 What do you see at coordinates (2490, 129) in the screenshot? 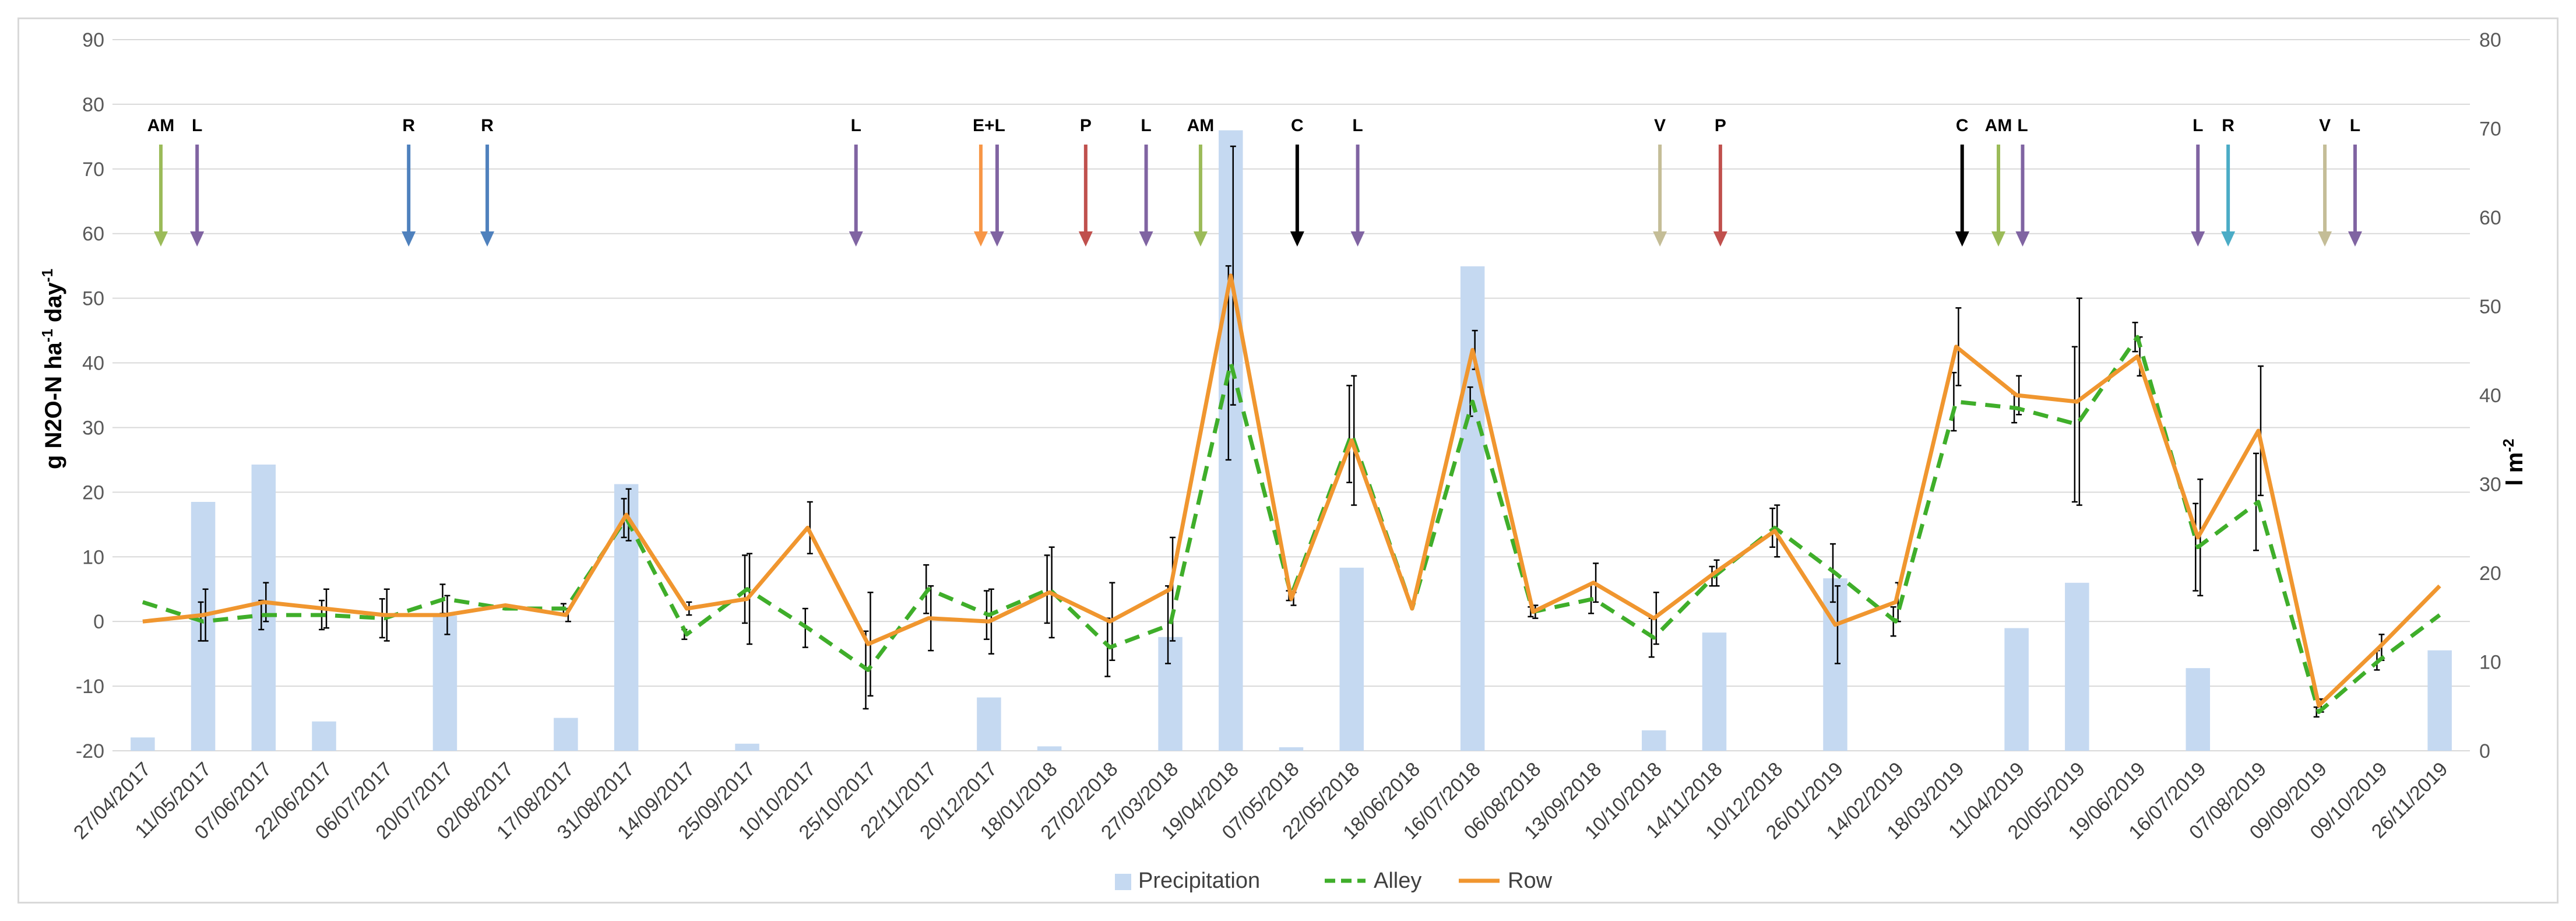
I see `y-right-tick-label: 70` at bounding box center [2490, 129].